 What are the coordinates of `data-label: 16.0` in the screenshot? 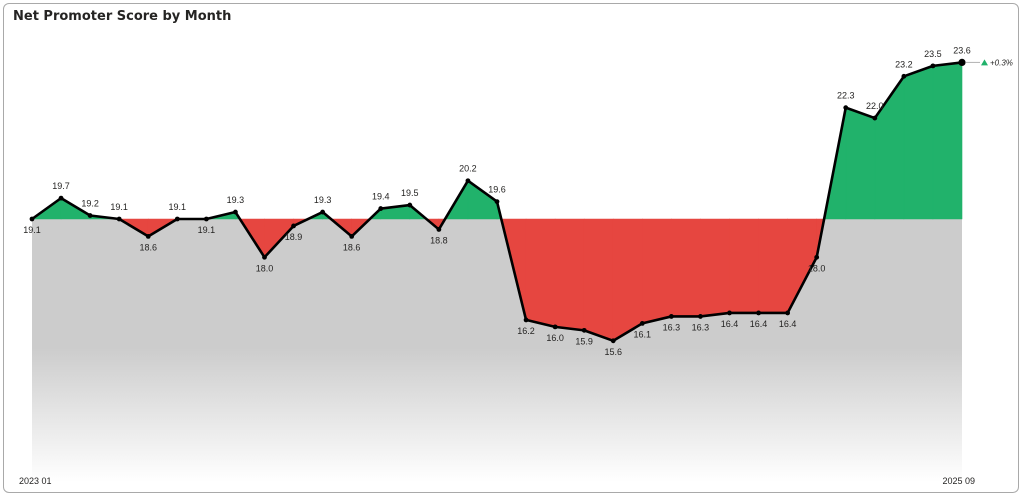 It's located at (555, 338).